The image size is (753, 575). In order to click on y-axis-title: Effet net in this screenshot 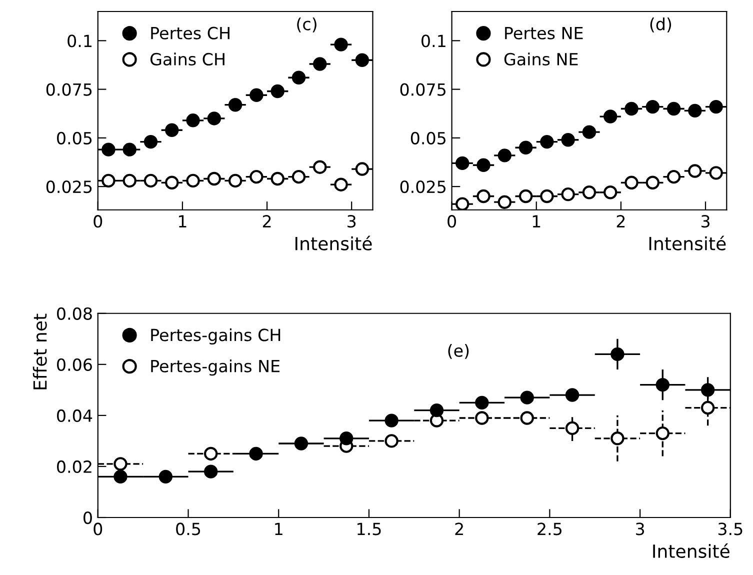, I will do `click(39, 352)`.